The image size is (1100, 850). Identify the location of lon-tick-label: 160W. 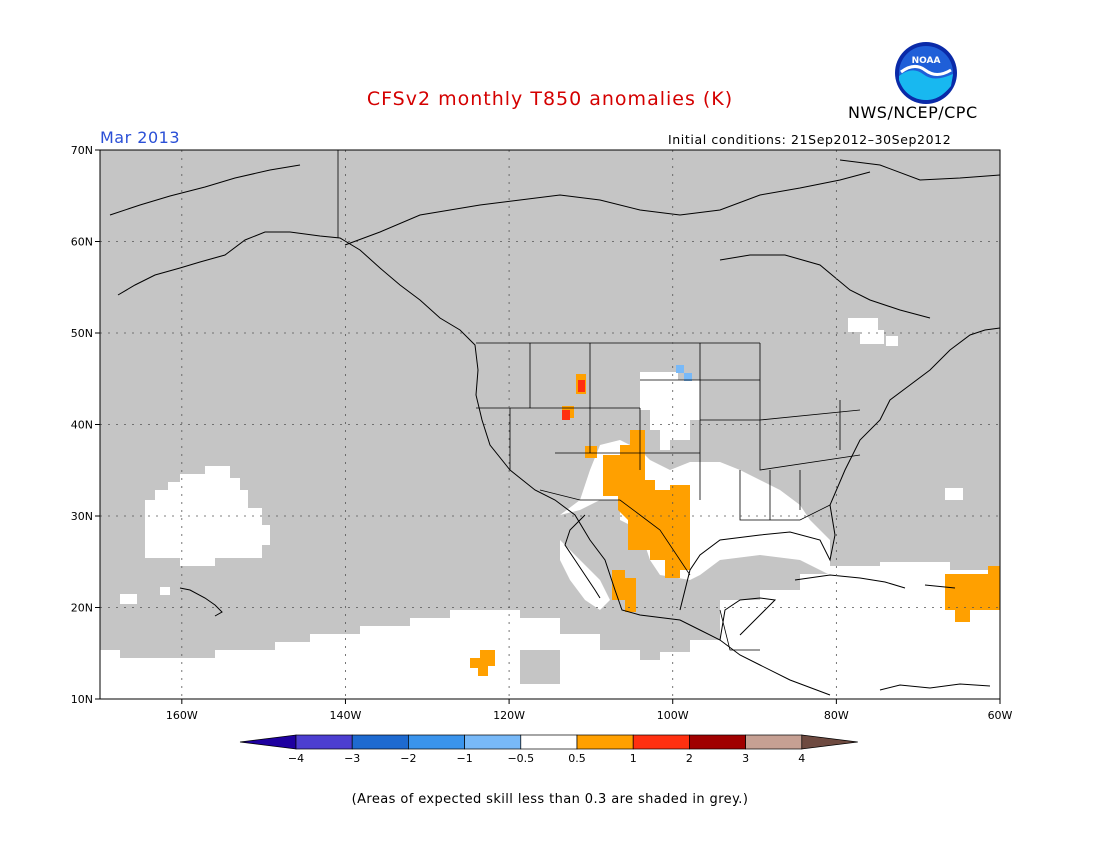
(182, 715).